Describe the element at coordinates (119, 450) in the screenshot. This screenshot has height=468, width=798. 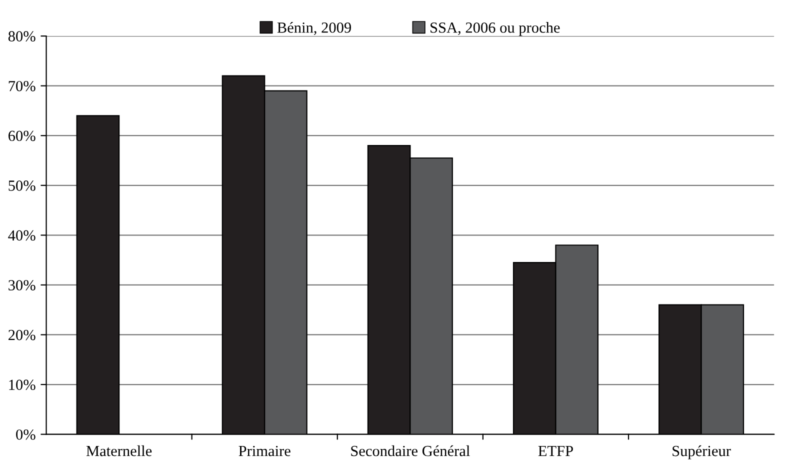
I see `x-tick-label: Maternelle` at that location.